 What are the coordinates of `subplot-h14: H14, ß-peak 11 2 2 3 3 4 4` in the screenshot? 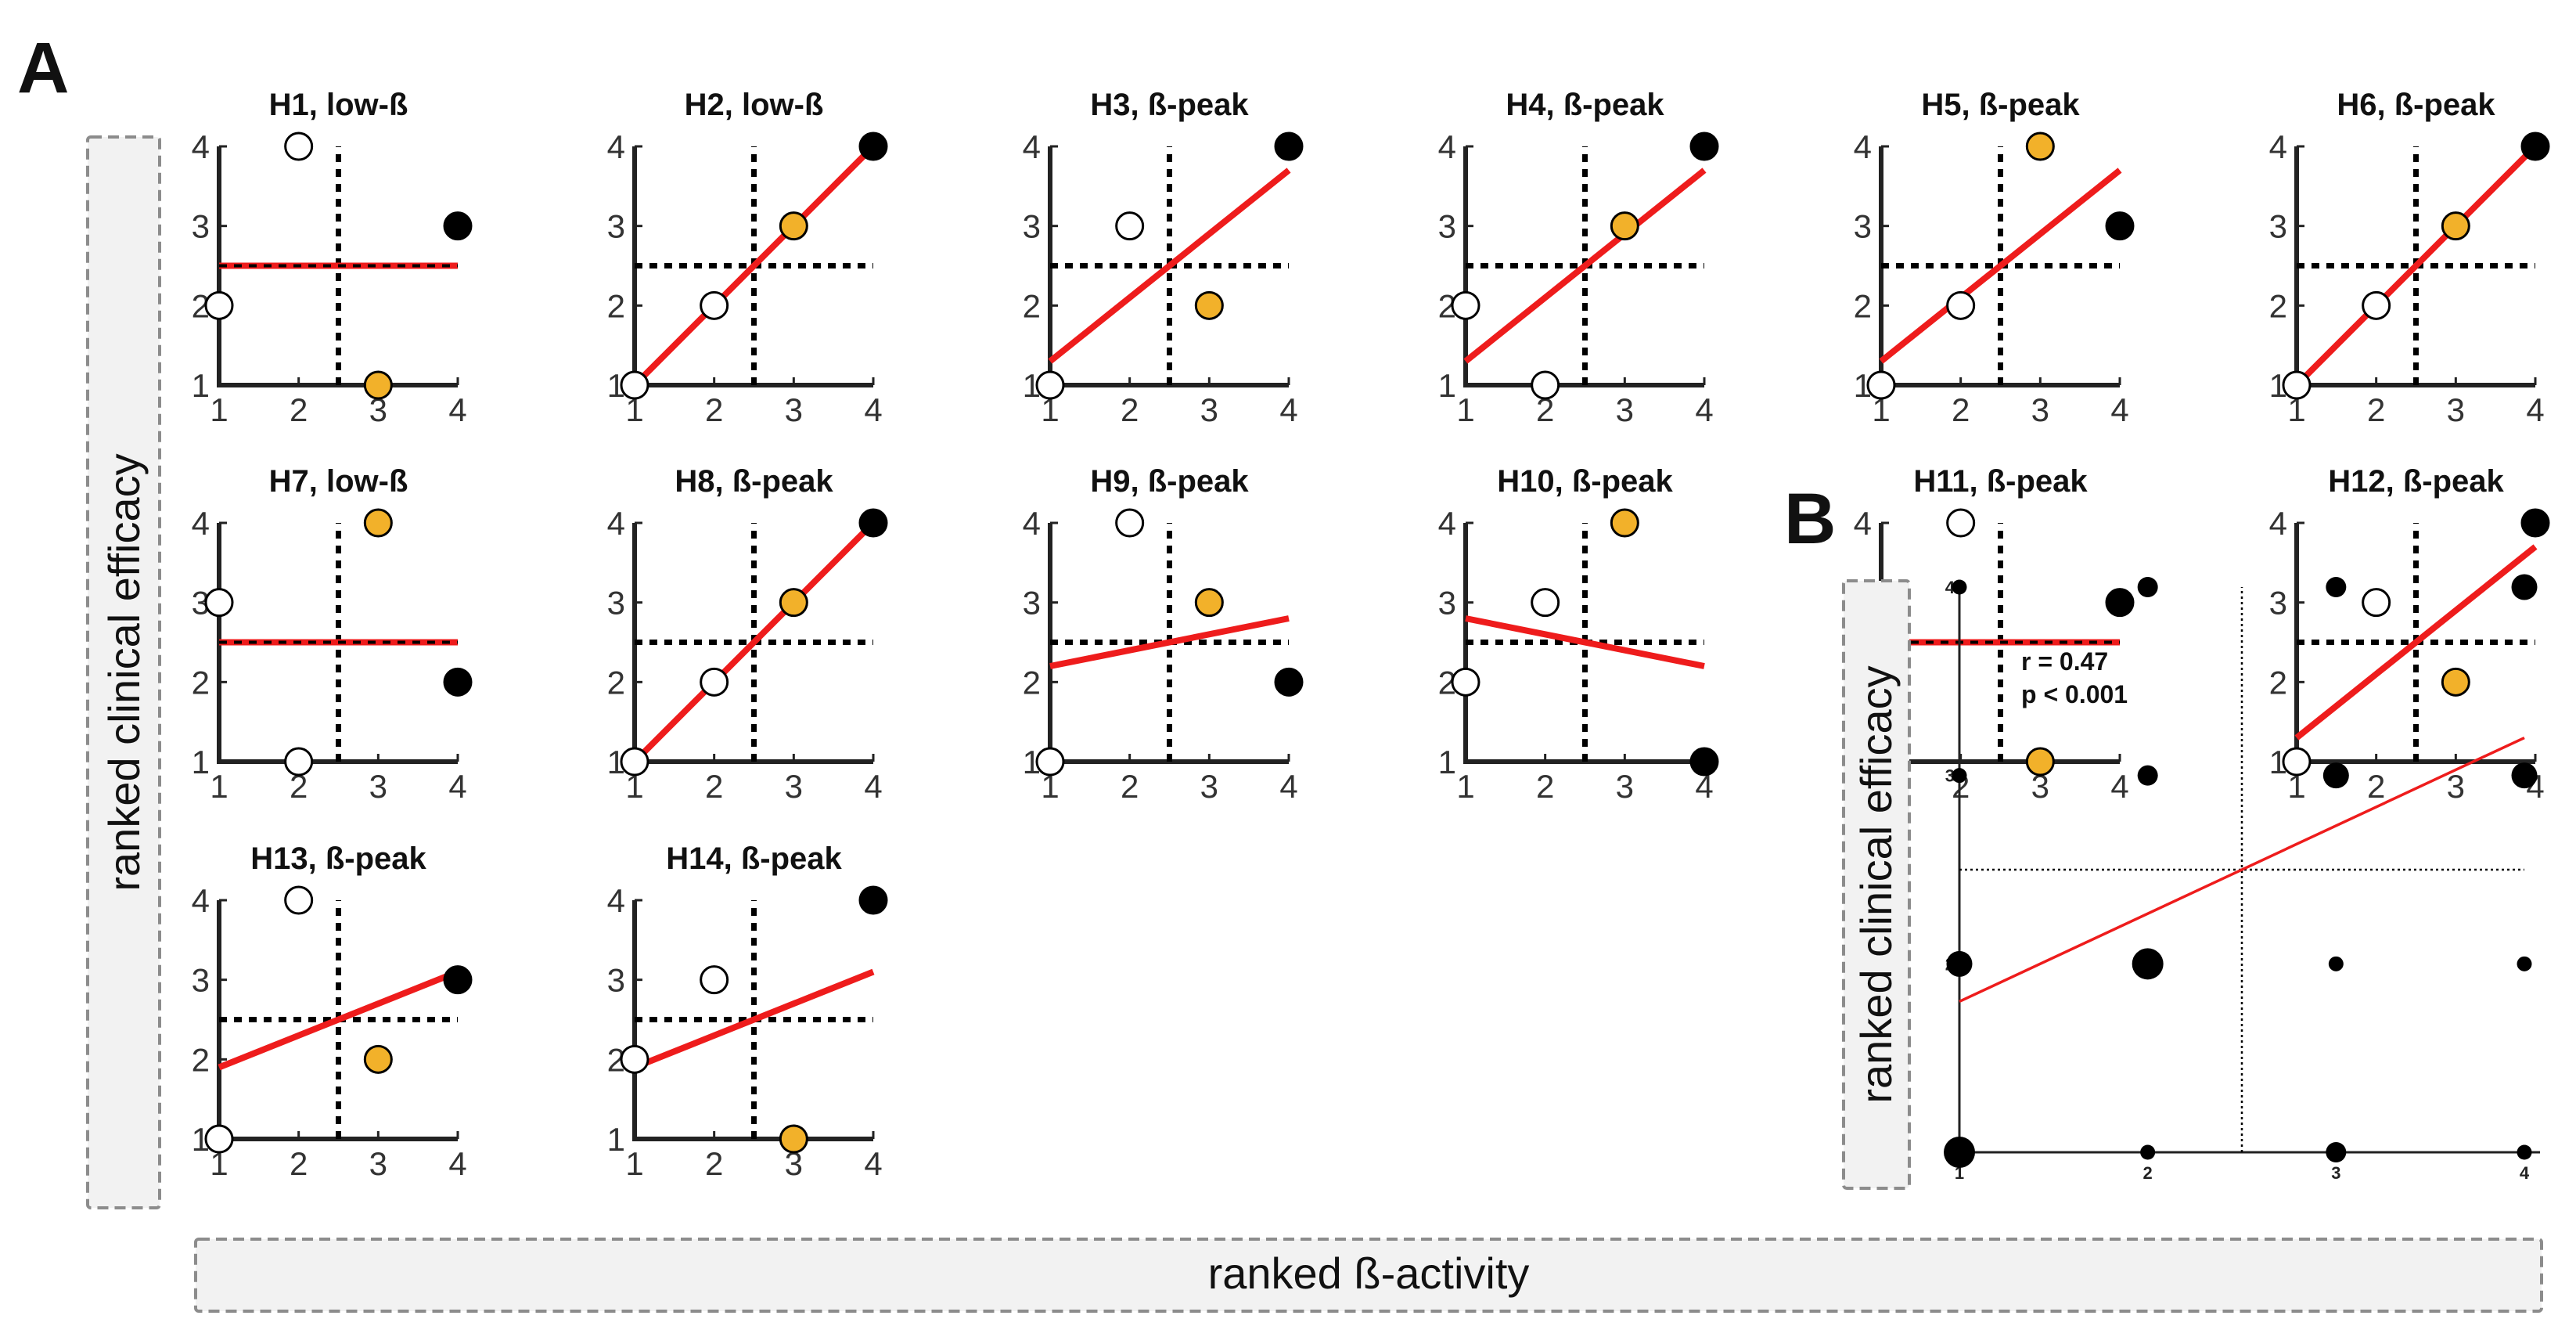 It's located at (747, 1012).